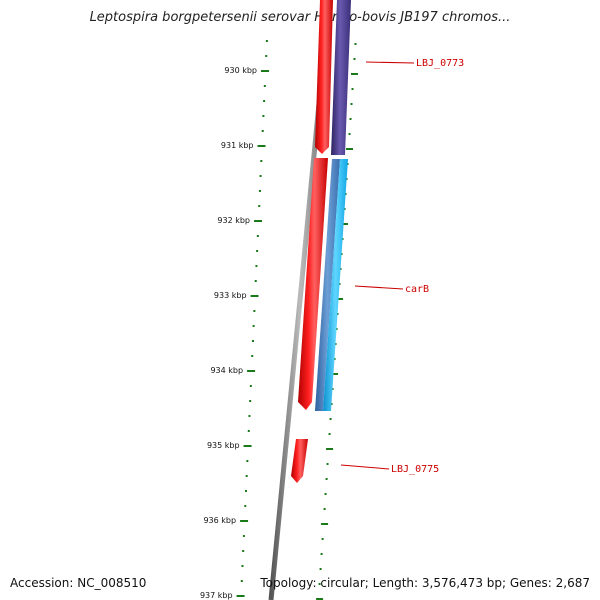 Image resolution: width=600 pixels, height=600 pixels. What do you see at coordinates (299, 461) in the screenshot?
I see `feature-lbj0775-forward-cds` at bounding box center [299, 461].